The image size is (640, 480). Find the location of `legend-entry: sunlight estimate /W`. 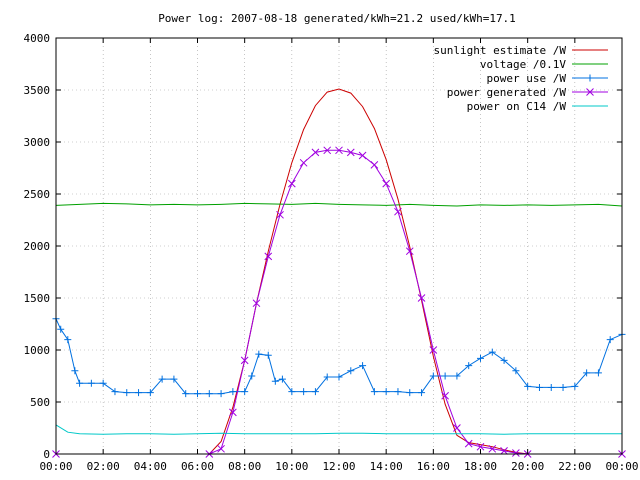

legend-entry: sunlight estimate /W is located at coordinates (521, 50).